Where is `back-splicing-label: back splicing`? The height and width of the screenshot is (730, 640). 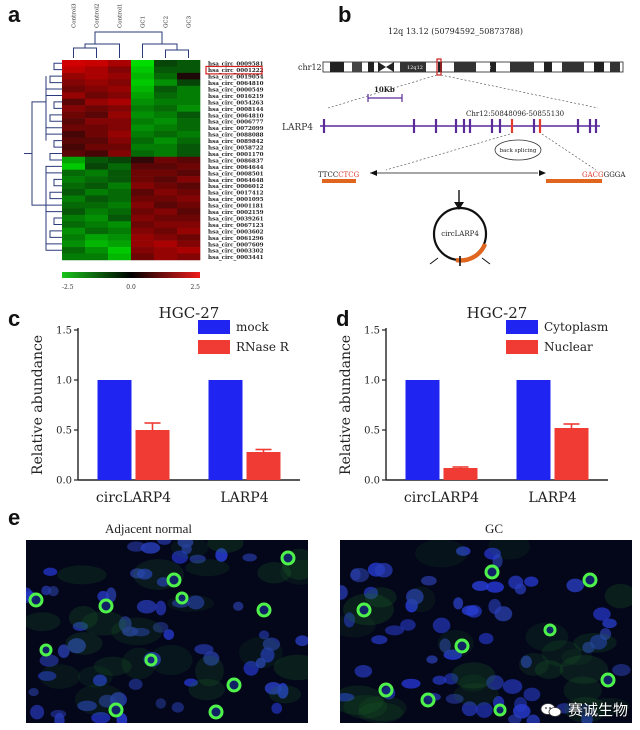 back-splicing-label: back splicing is located at coordinates (518, 151).